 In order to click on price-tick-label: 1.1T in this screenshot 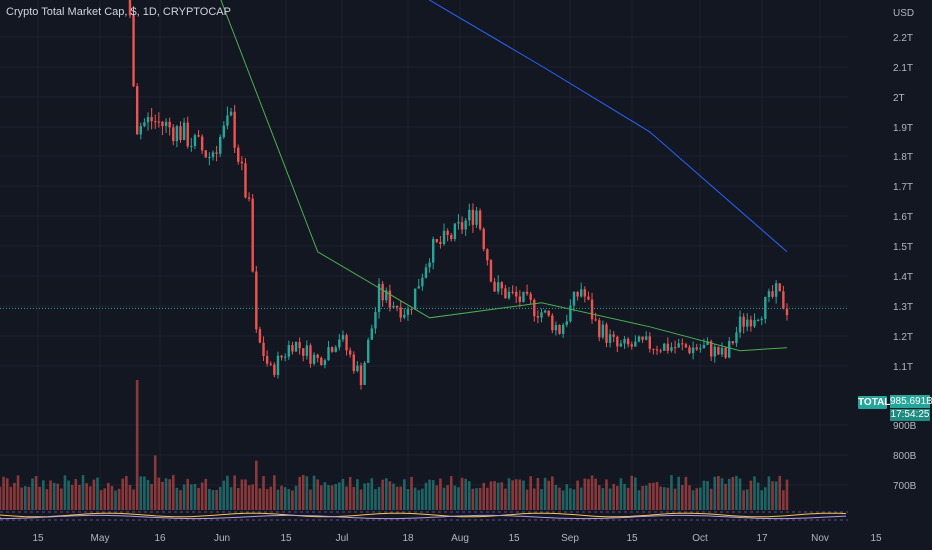, I will do `click(903, 367)`.